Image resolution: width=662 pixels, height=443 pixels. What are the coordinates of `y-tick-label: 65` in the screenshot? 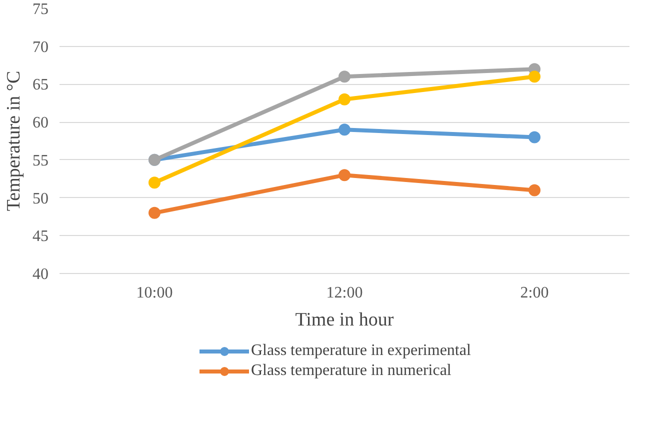 It's located at (40, 85).